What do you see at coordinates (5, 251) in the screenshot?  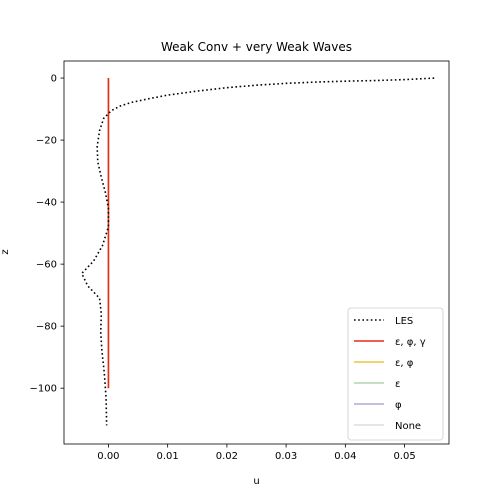 I see `y-axis-label: z` at bounding box center [5, 251].